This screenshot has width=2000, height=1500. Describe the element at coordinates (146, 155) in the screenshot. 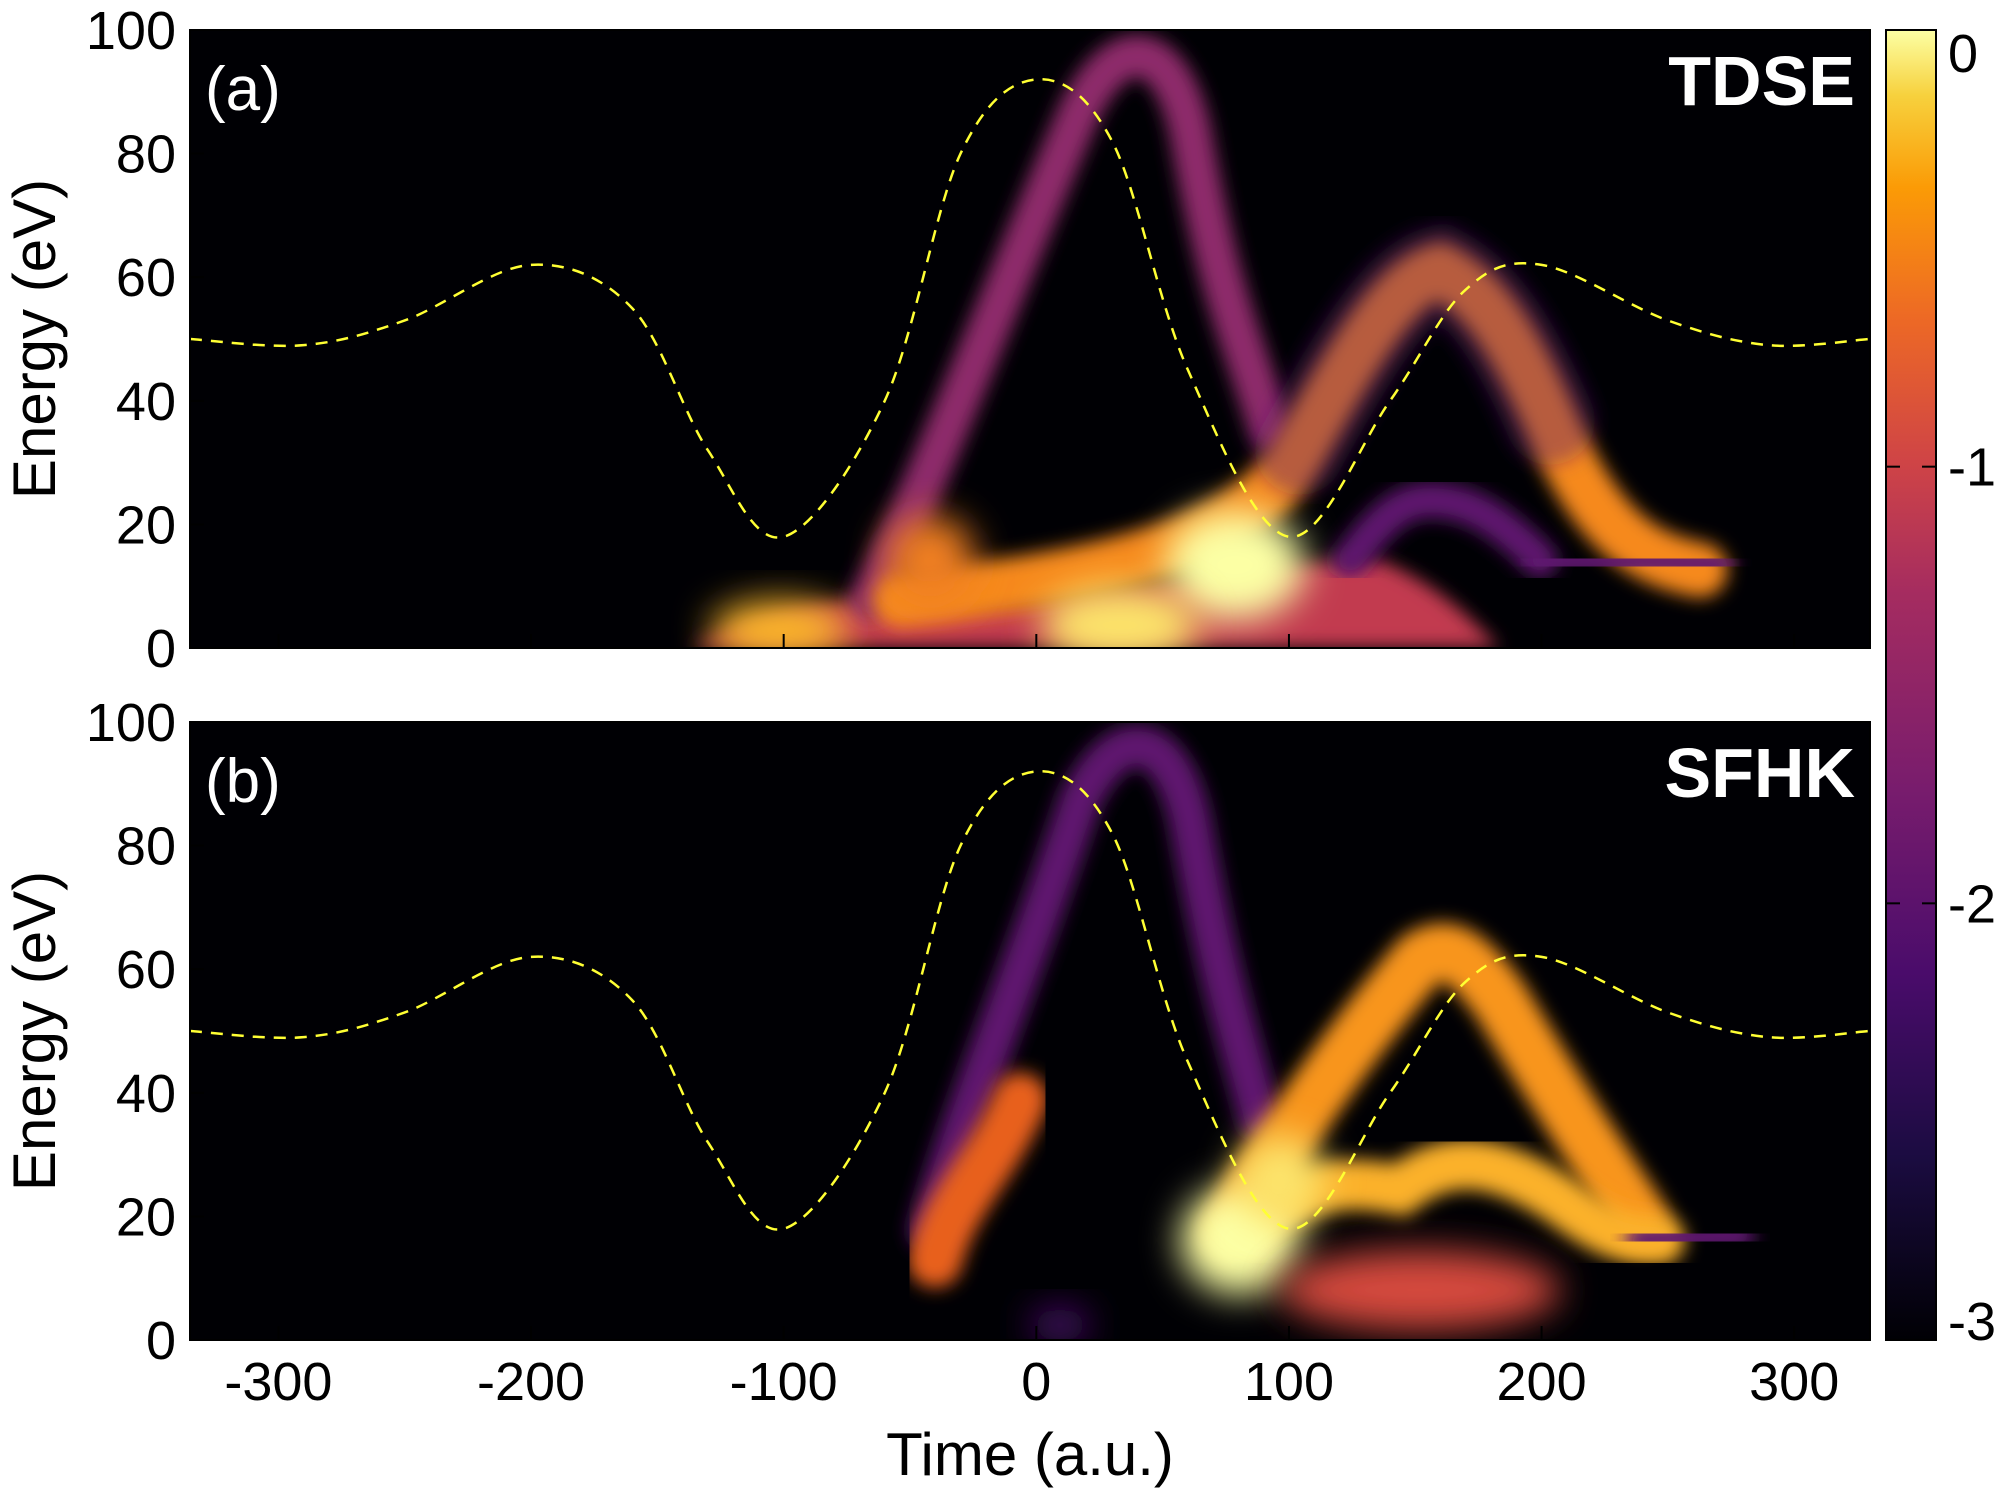

I see `y-tick-label-a-4: 80` at that location.